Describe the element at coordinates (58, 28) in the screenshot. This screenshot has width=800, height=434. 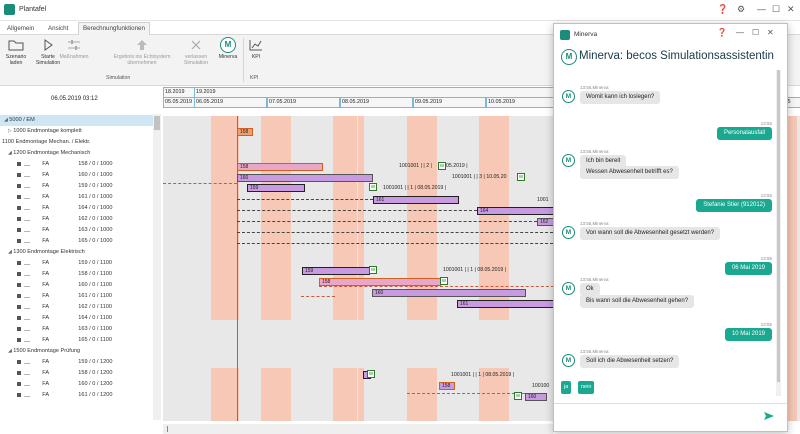
I see `tab-ansicht: Ansicht` at that location.